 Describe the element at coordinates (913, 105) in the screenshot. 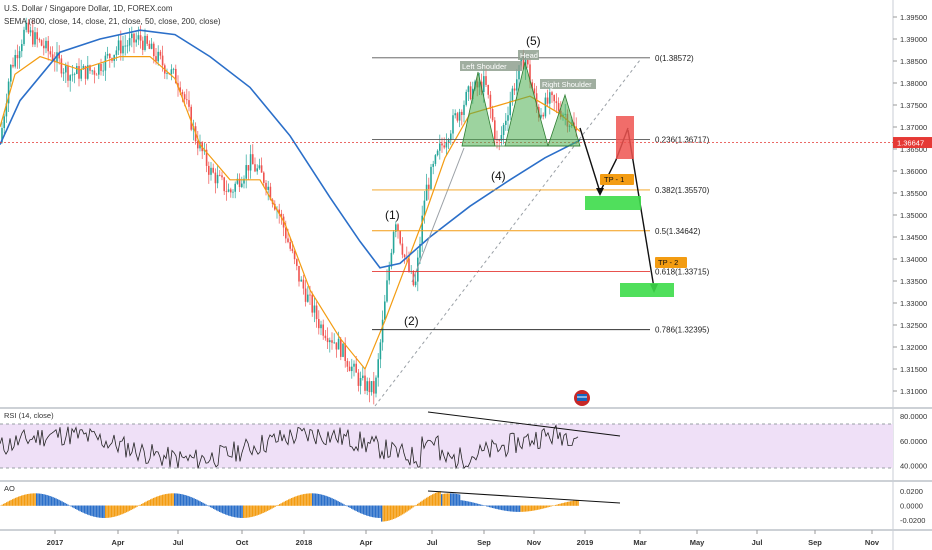

I see `price-tick-label: 1.37500` at that location.